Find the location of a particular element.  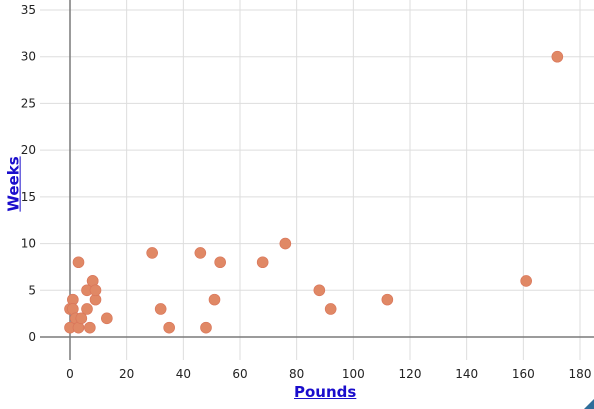

x-axis-title: Pounds is located at coordinates (325, 392).